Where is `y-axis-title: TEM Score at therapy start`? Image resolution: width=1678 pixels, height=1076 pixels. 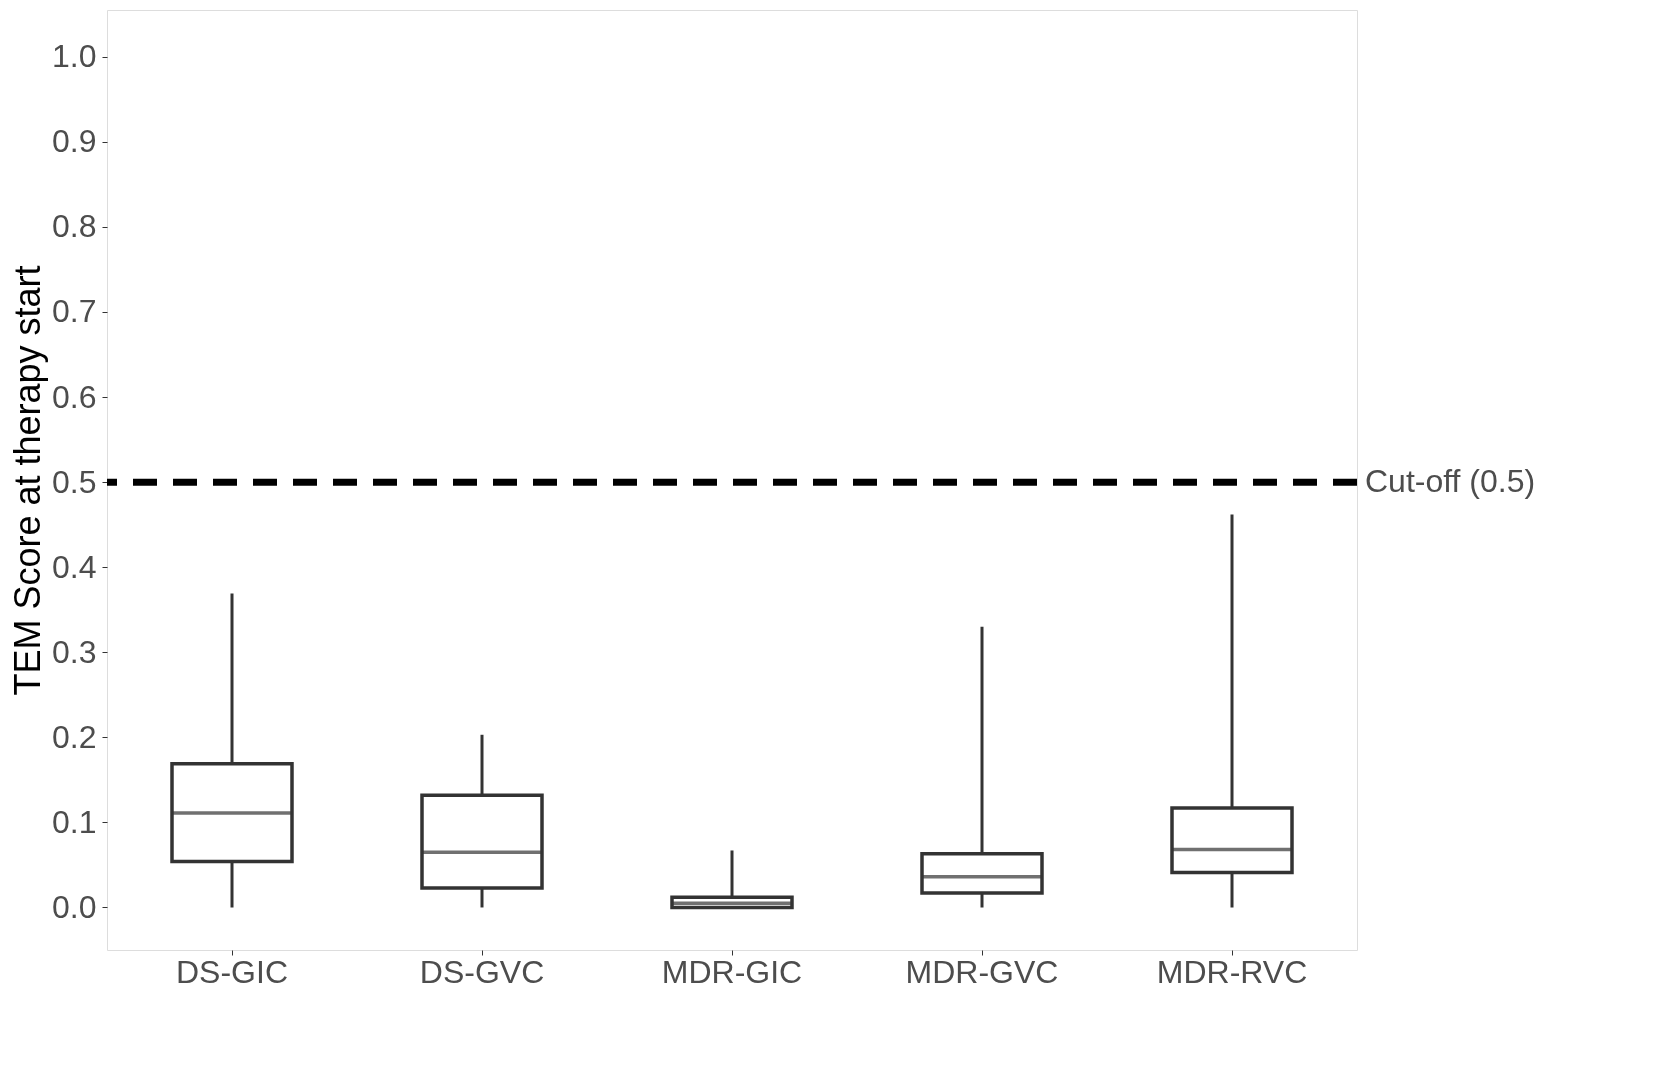 y-axis-title: TEM Score at therapy start is located at coordinates (28, 480).